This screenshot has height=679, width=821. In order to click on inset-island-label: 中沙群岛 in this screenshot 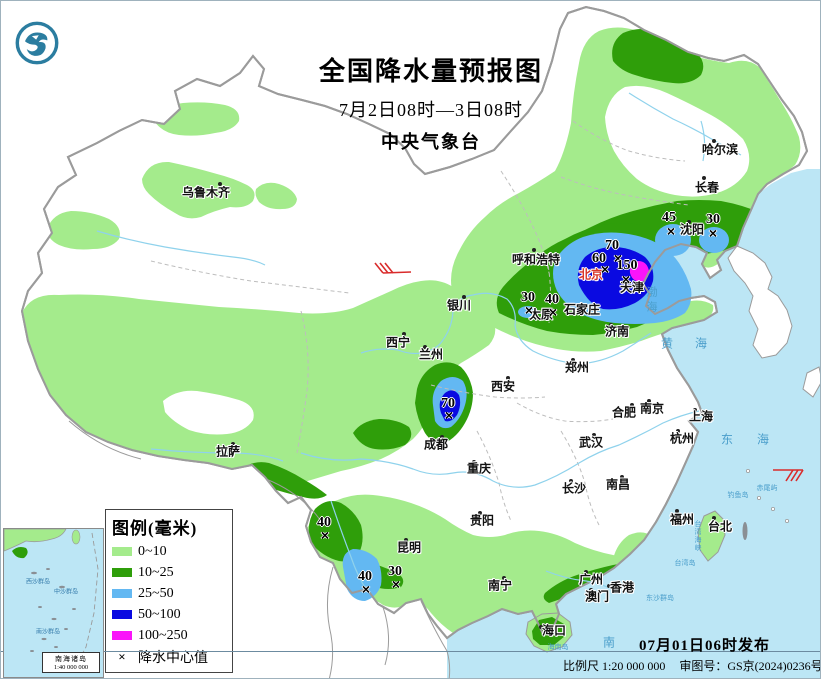, I will do `click(66, 592)`.